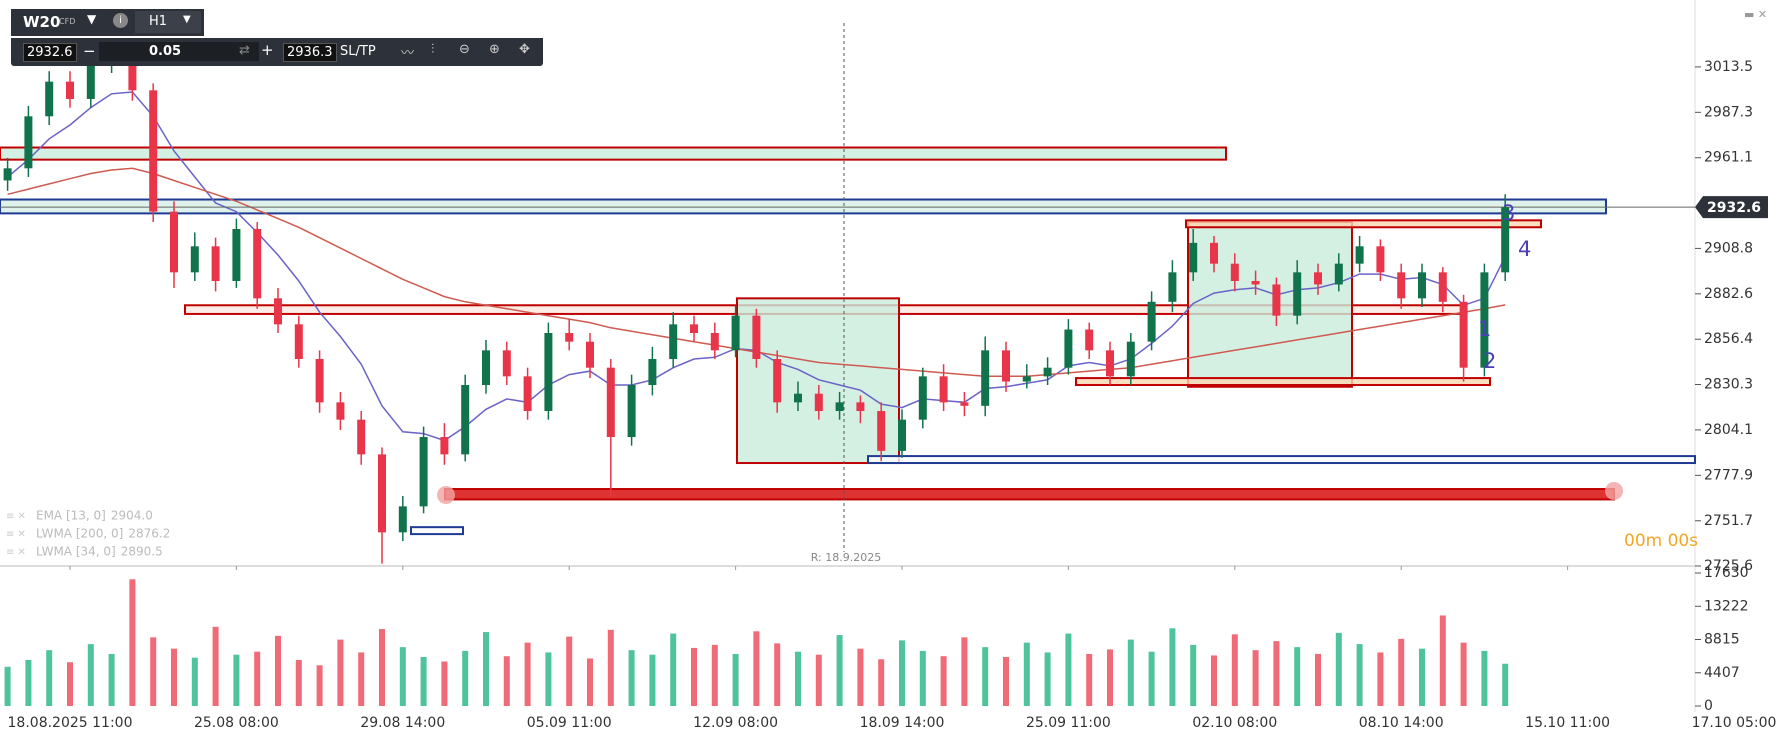 The image size is (1780, 744). What do you see at coordinates (1728, 248) in the screenshot?
I see `y-tick-label: 2908.8` at bounding box center [1728, 248].